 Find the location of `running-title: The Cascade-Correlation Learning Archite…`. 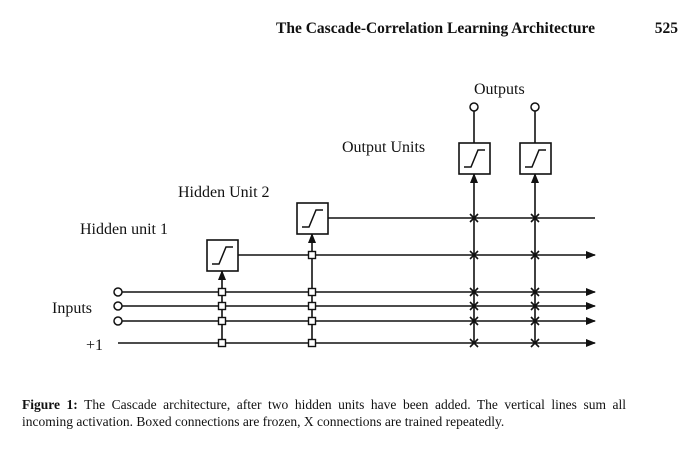

running-title: The Cascade-Correlation Learning Archite… is located at coordinates (435, 28).